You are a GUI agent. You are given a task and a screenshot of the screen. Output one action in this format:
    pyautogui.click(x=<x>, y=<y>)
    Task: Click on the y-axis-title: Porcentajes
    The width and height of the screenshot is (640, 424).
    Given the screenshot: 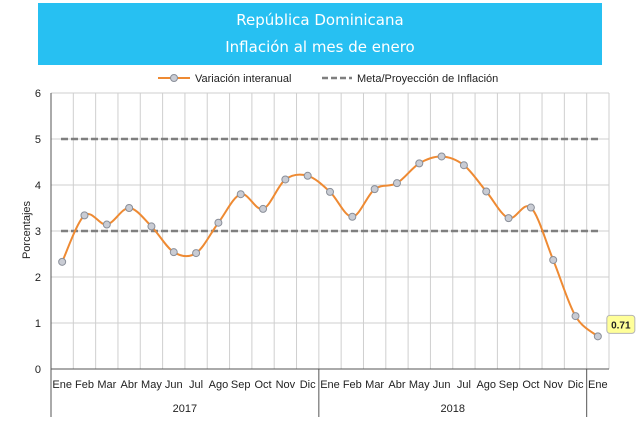 What is the action you would take?
    pyautogui.click(x=27, y=229)
    